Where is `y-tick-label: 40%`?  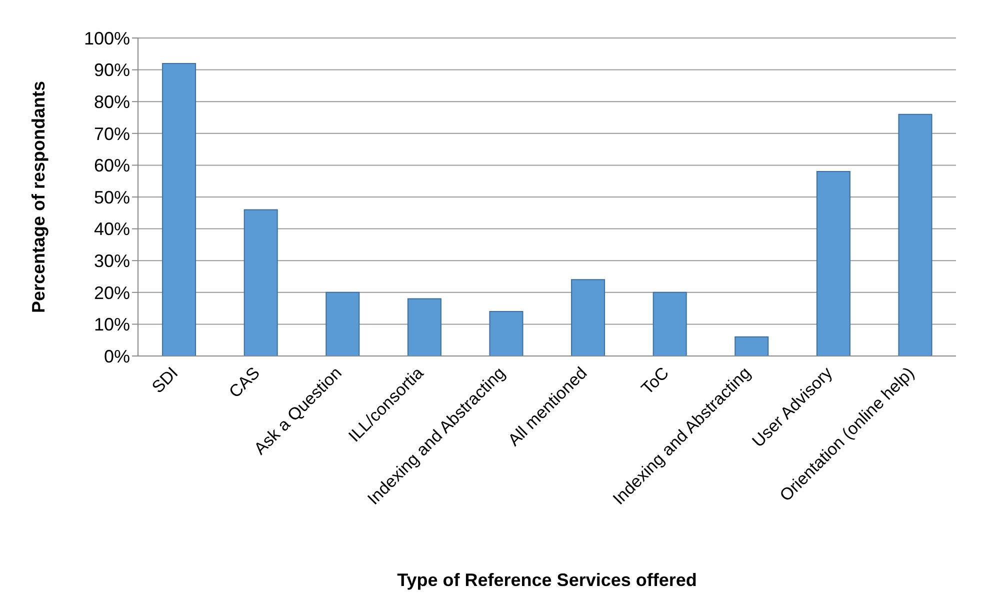 y-tick-label: 40% is located at coordinates (112, 229).